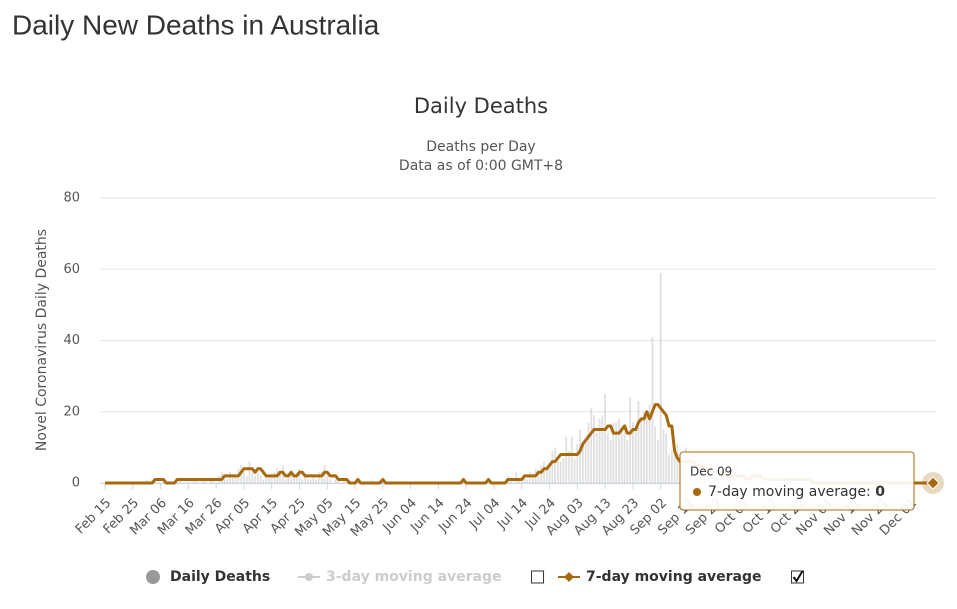  What do you see at coordinates (71, 198) in the screenshot?
I see `y-tick-label: 80` at bounding box center [71, 198].